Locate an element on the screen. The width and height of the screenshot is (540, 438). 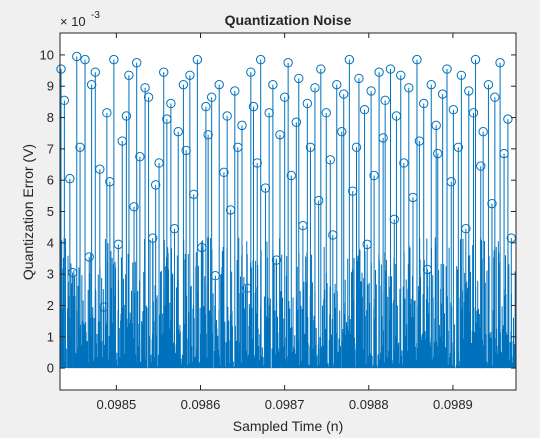
y-tick-label: 2 is located at coordinates (50, 305).